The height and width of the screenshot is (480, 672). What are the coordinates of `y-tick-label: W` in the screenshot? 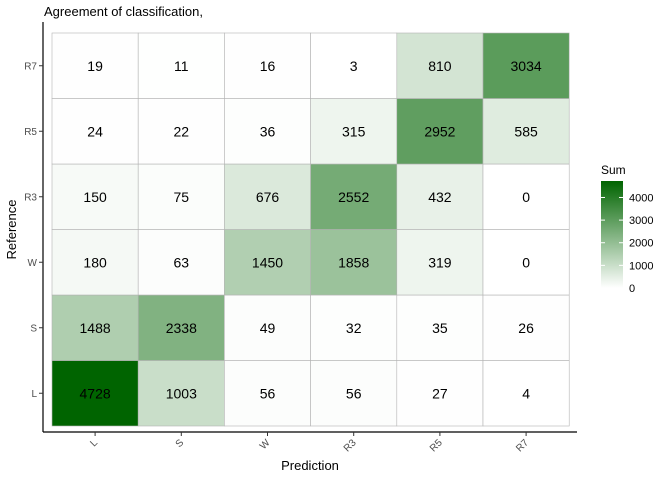 It's located at (33, 263).